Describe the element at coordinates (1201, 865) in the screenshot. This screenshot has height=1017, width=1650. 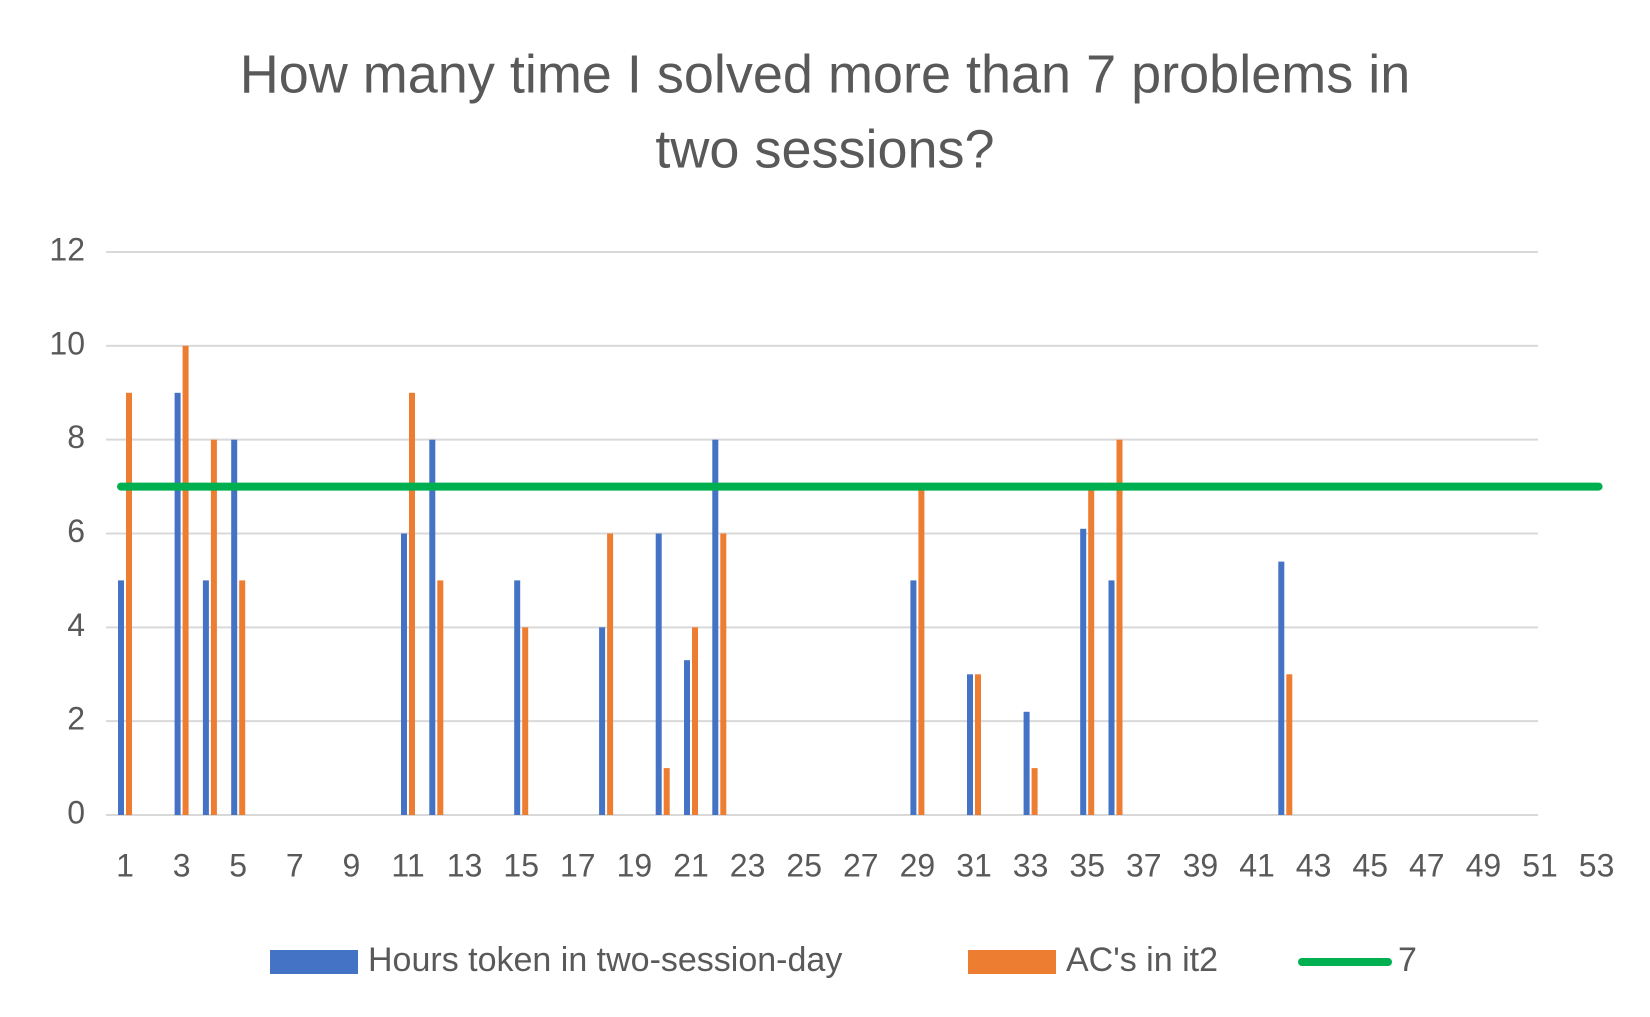
I see `x-tick-label: 39` at that location.